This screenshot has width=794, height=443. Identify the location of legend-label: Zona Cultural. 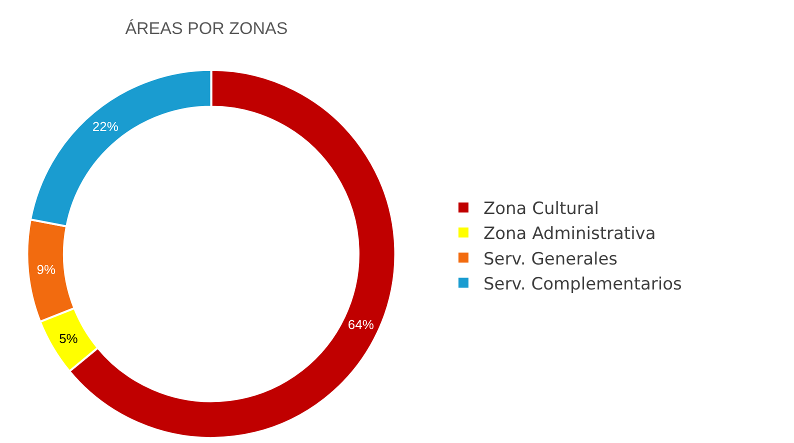
(541, 209).